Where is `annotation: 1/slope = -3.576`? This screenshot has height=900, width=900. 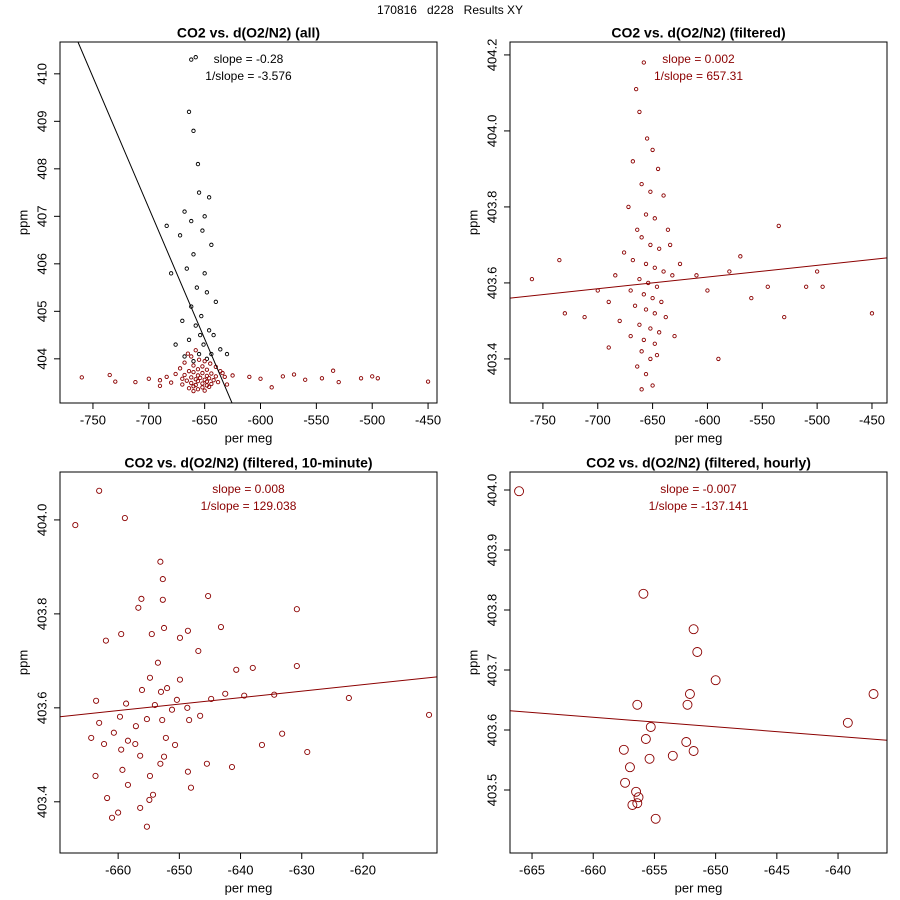 annotation: 1/slope = -3.576 is located at coordinates (248, 76).